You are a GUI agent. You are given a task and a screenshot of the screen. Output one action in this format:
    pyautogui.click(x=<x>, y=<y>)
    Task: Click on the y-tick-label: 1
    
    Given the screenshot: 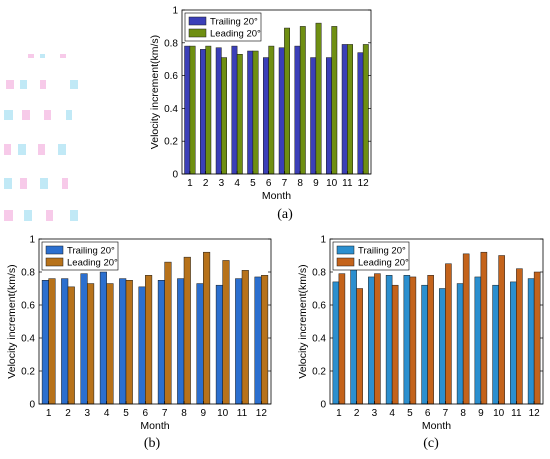 What is the action you would take?
    pyautogui.click(x=323, y=240)
    